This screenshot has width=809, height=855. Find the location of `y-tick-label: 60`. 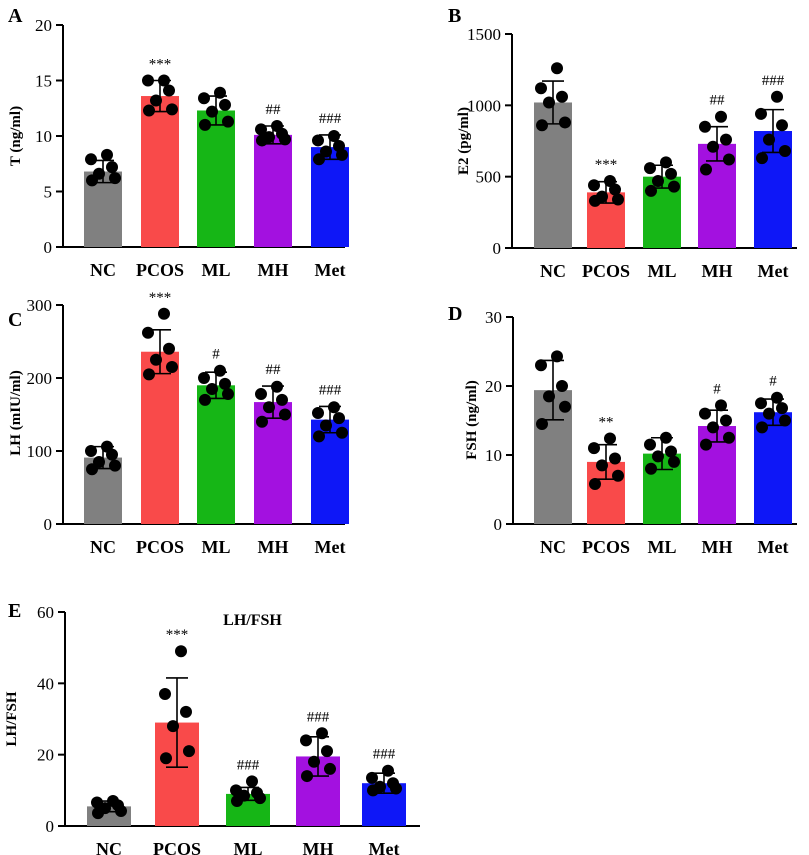

y-tick-label: 60 is located at coordinates (45, 612).